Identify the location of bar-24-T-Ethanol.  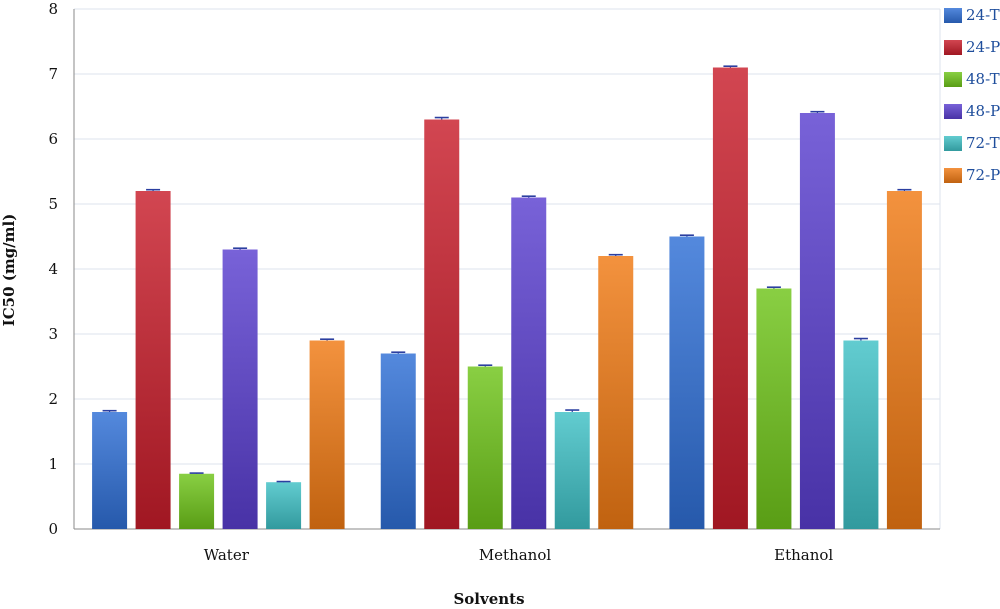
(687, 382).